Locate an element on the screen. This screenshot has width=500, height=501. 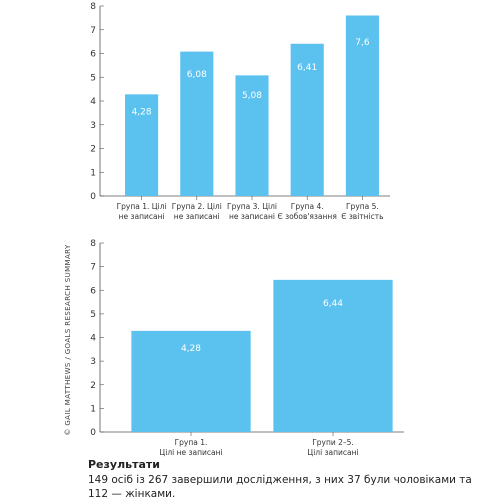
chart2-ytick: 7 is located at coordinates (93, 268).